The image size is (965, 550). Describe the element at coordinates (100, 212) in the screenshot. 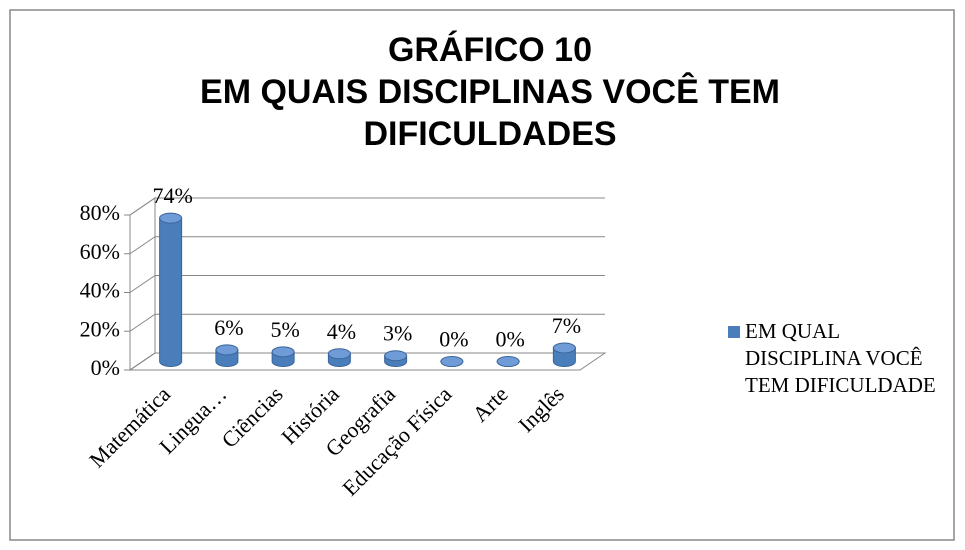

I see `y-tick-label: 80%` at that location.